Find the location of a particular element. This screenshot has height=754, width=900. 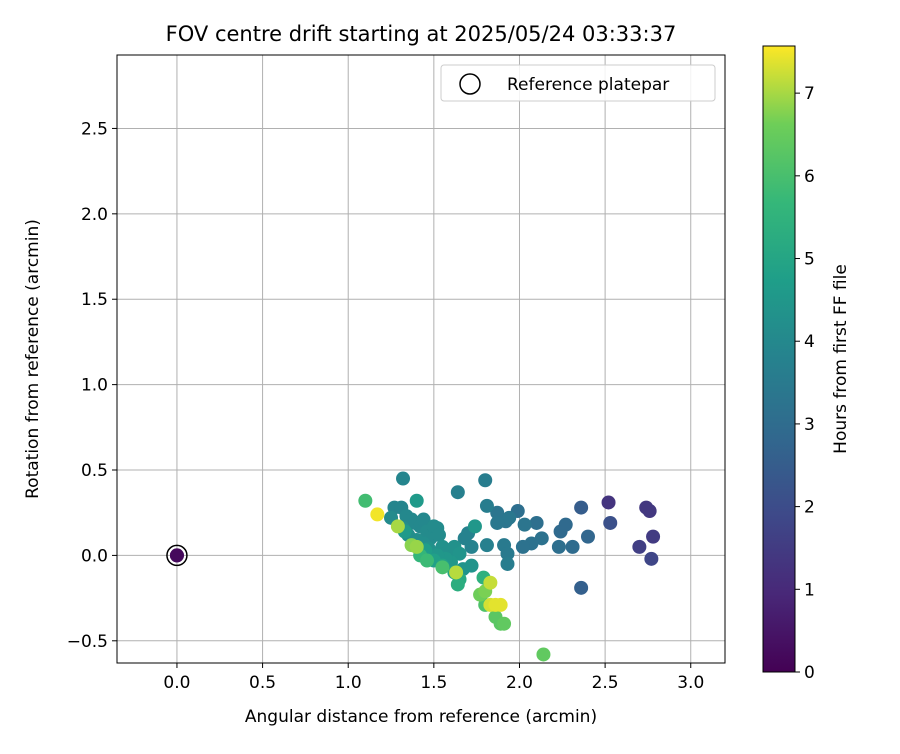

legend-marker-icon is located at coordinates (470, 84).